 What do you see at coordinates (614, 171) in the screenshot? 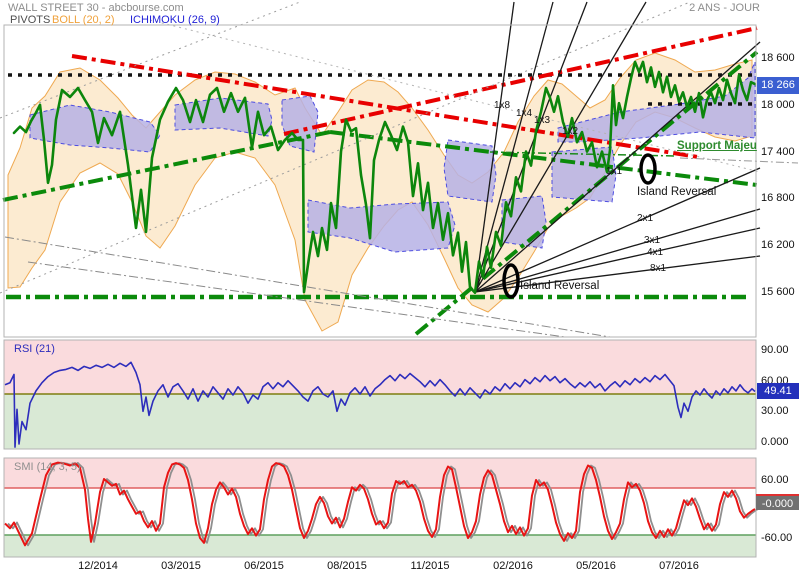
I see `gann-fan-label: 1x1` at bounding box center [614, 171].